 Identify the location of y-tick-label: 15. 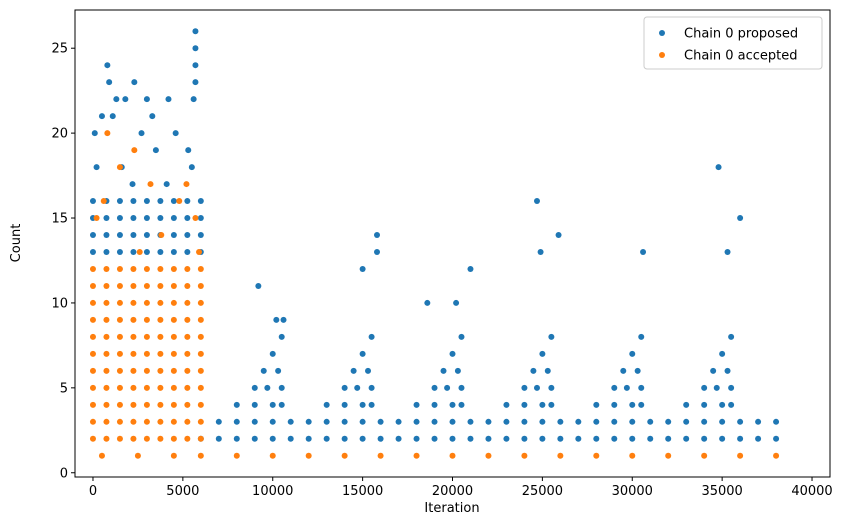
(59, 219).